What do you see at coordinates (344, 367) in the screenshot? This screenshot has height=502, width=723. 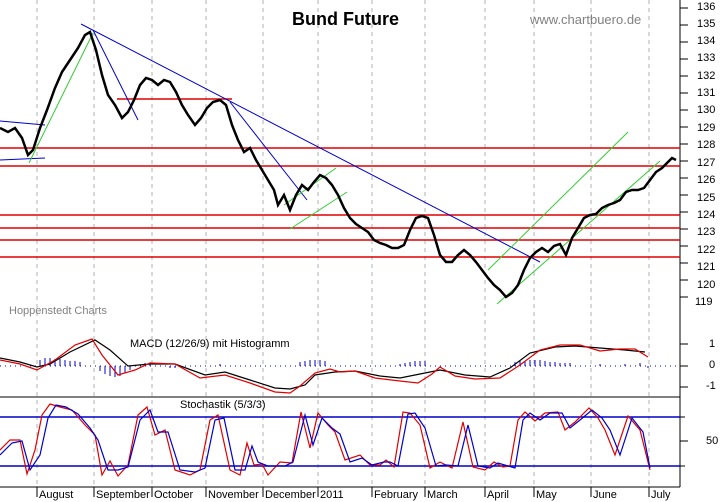 I see `macd-histogram` at bounding box center [344, 367].